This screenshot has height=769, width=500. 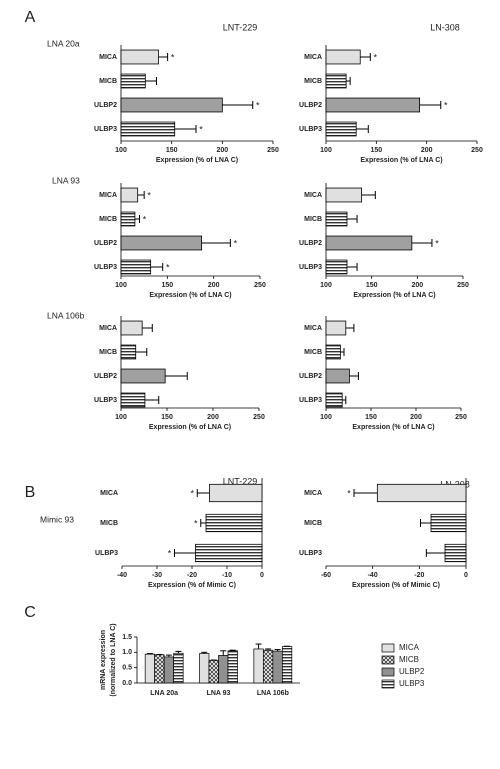 What do you see at coordinates (326, 575) in the screenshot?
I see `x-tick-label: -60` at bounding box center [326, 575].